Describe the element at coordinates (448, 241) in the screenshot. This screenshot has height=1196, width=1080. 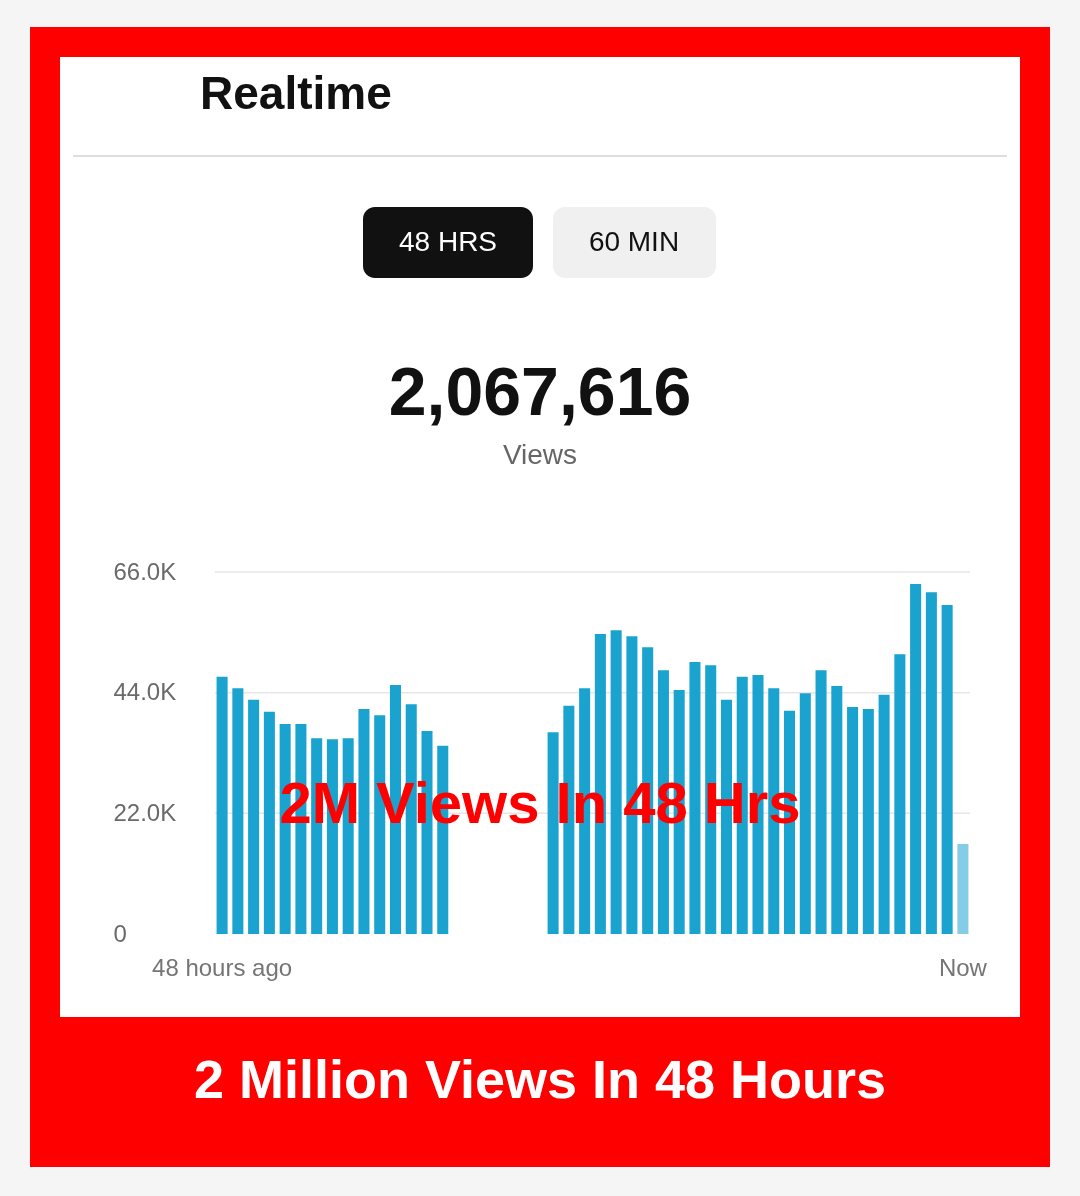
I see `text: 48 HRS` at that location.